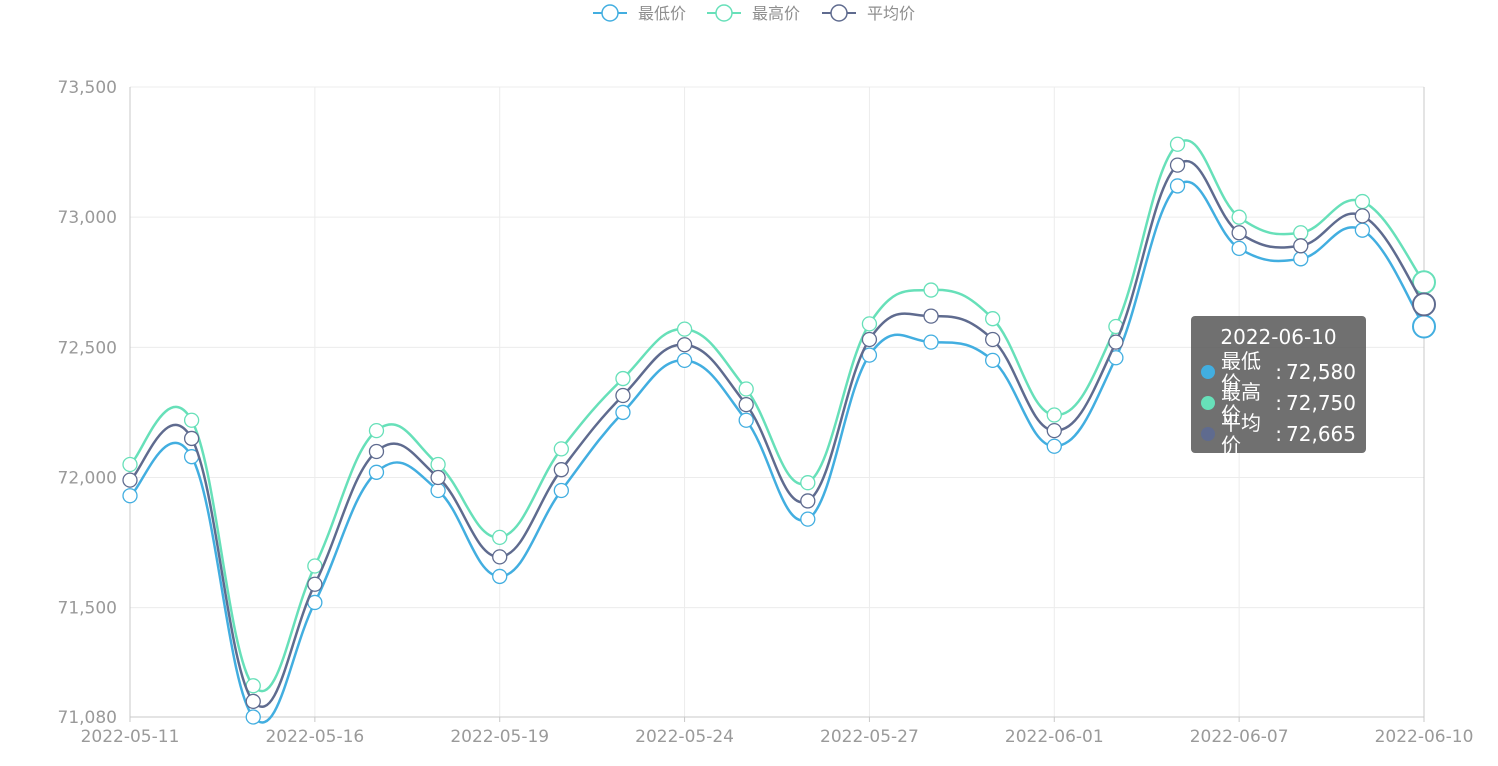 The height and width of the screenshot is (766, 1498). What do you see at coordinates (684, 737) in the screenshot?
I see `x-tick-label: 2022-05-24` at bounding box center [684, 737].